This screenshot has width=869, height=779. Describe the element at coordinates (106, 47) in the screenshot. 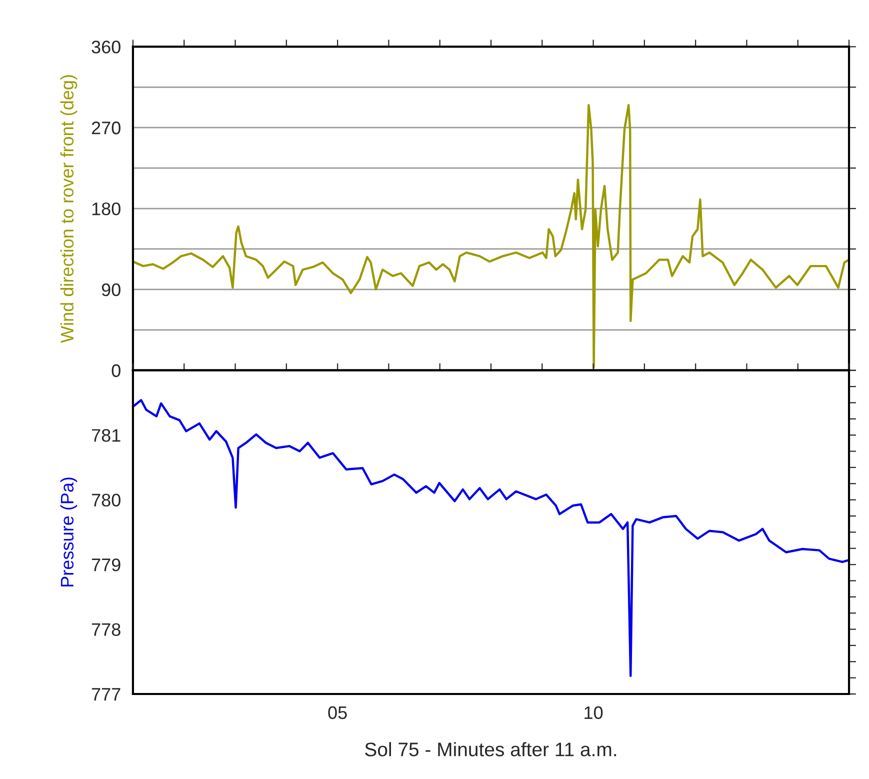

I see `y-tick-label: 360` at that location.